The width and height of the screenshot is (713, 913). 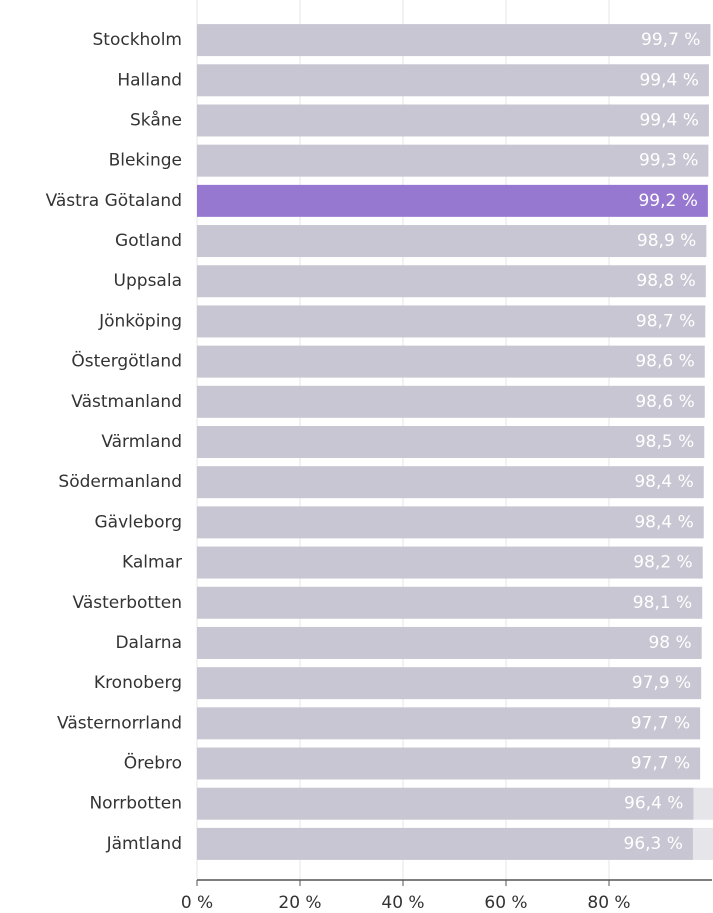 I want to click on value-label: 98,9 %, so click(x=666, y=241).